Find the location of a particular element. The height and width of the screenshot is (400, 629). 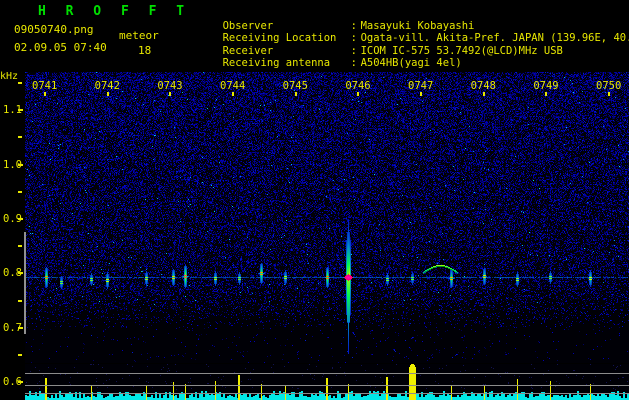

x-tick-label: 0747 is located at coordinates (421, 86).